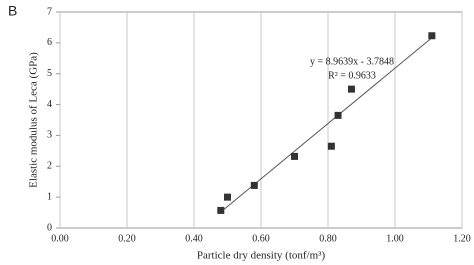 The width and height of the screenshot is (474, 265). What do you see at coordinates (352, 75) in the screenshot?
I see `trendline-r2: R² = 0.9633` at bounding box center [352, 75].